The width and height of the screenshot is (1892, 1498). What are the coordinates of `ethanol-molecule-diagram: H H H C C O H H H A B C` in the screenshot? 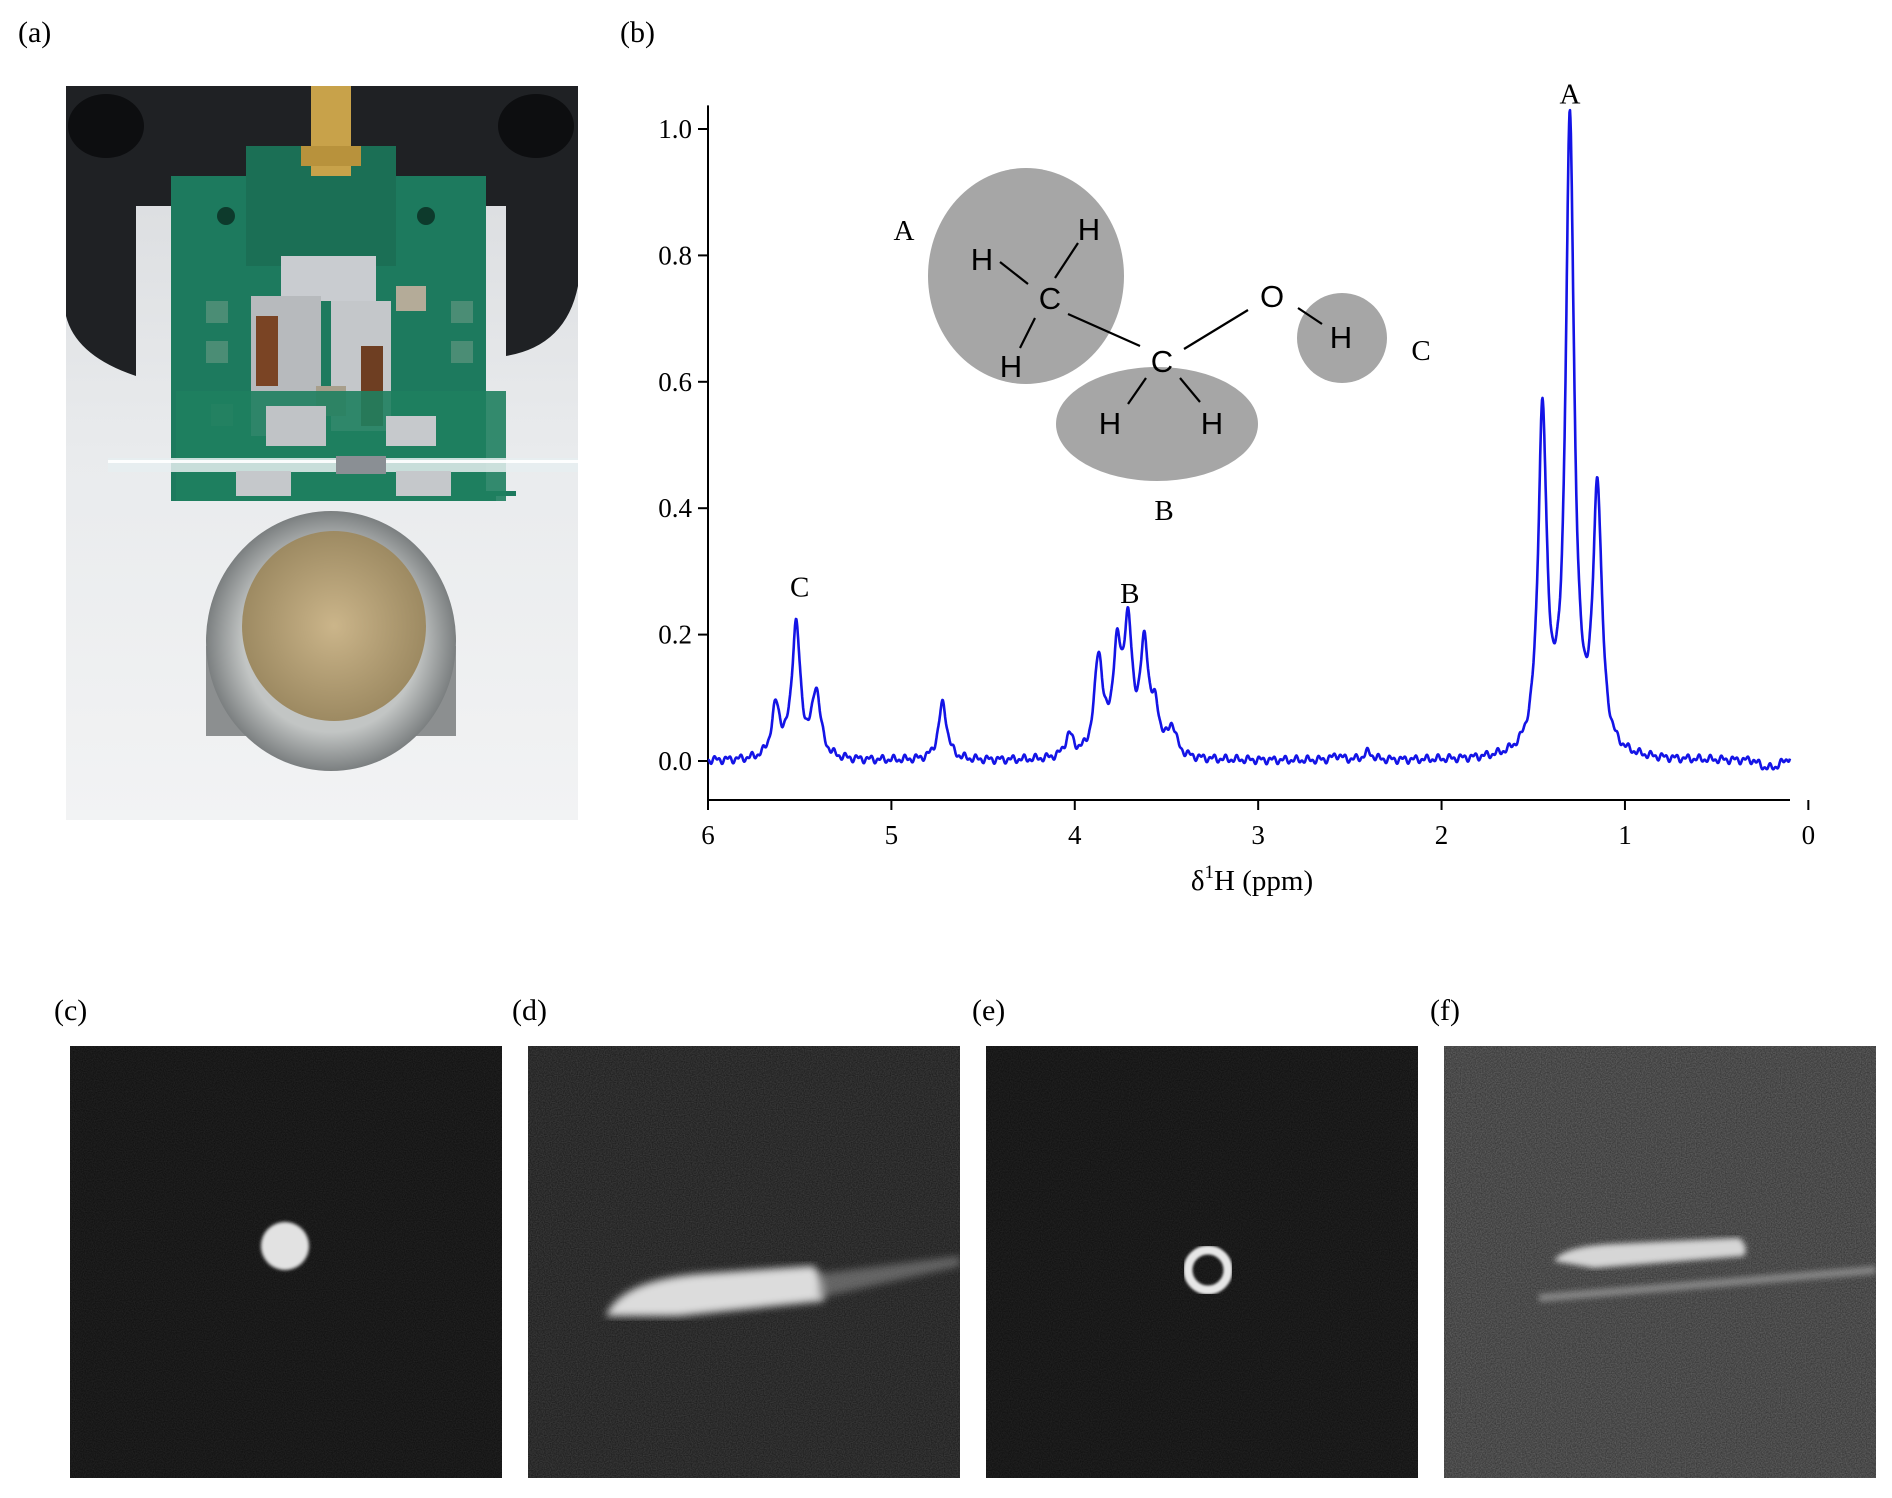 It's located at (1162, 347).